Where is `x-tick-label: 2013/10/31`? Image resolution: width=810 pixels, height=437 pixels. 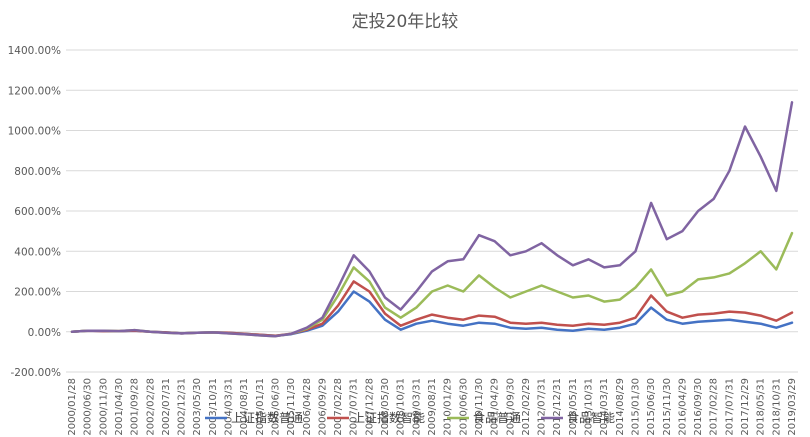
x-tick-label: 2013/10/31 is located at coordinates (589, 407).